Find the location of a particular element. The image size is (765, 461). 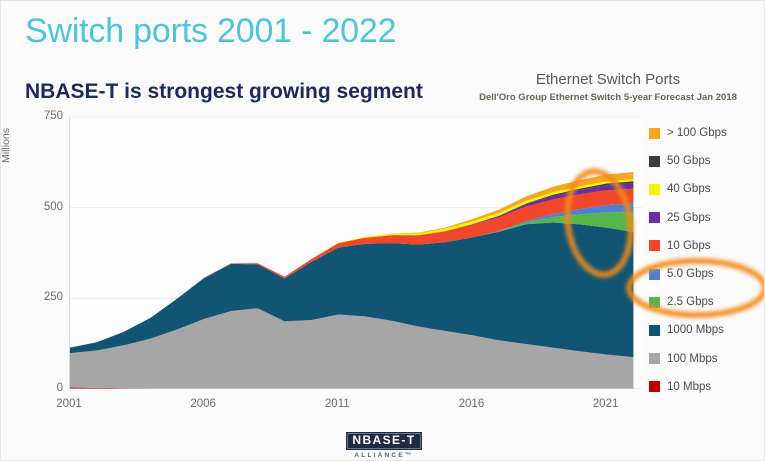

legend-item: 50 Gbps is located at coordinates (706, 161).